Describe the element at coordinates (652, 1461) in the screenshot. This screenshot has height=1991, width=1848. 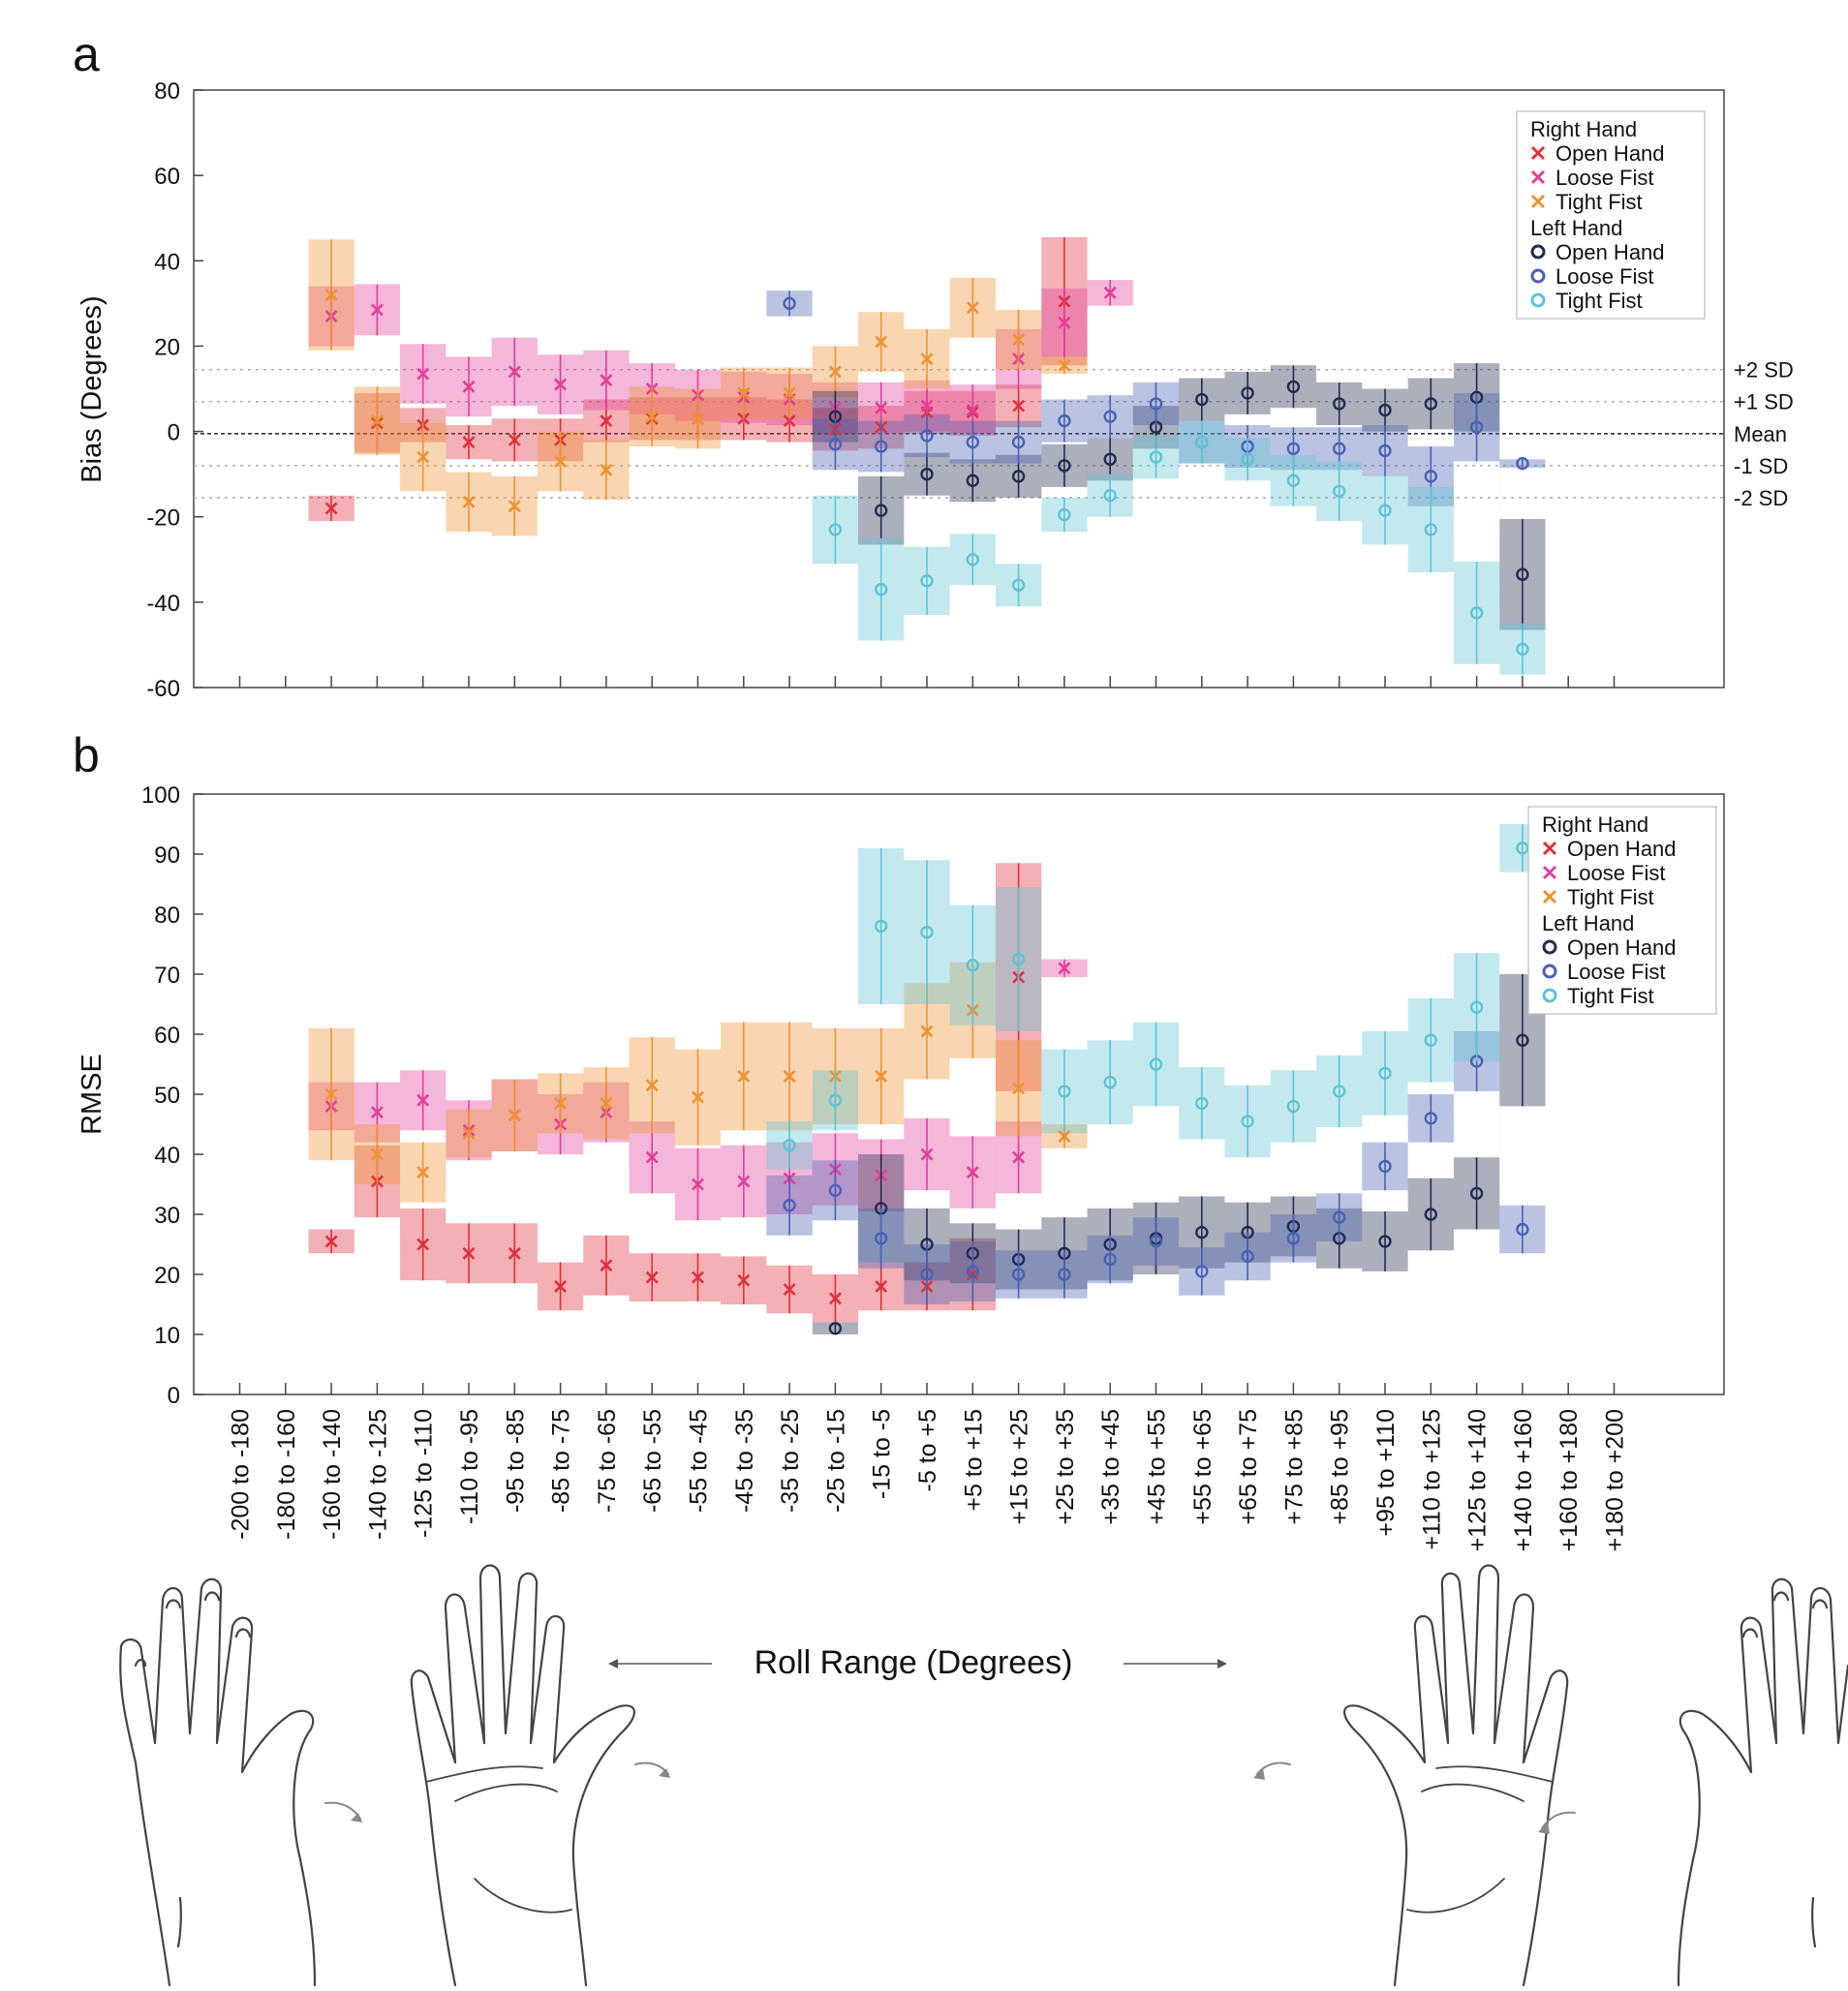
I see `category-label: -65 to -55` at that location.